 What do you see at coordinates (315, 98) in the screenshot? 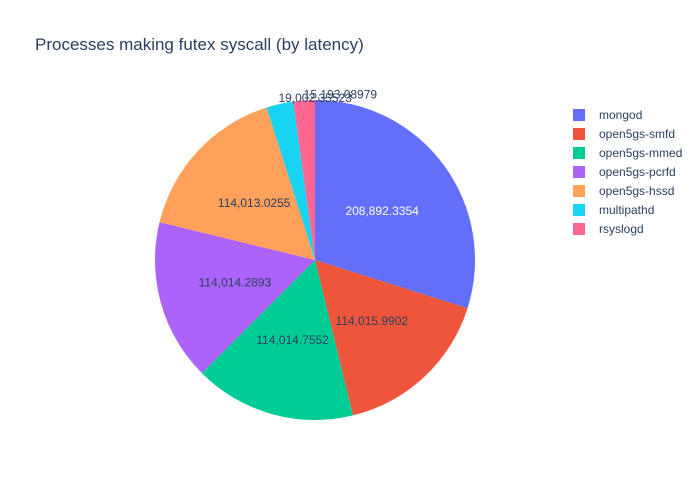
I see `pie-label-multipathd: 19,002.35523` at bounding box center [315, 98].